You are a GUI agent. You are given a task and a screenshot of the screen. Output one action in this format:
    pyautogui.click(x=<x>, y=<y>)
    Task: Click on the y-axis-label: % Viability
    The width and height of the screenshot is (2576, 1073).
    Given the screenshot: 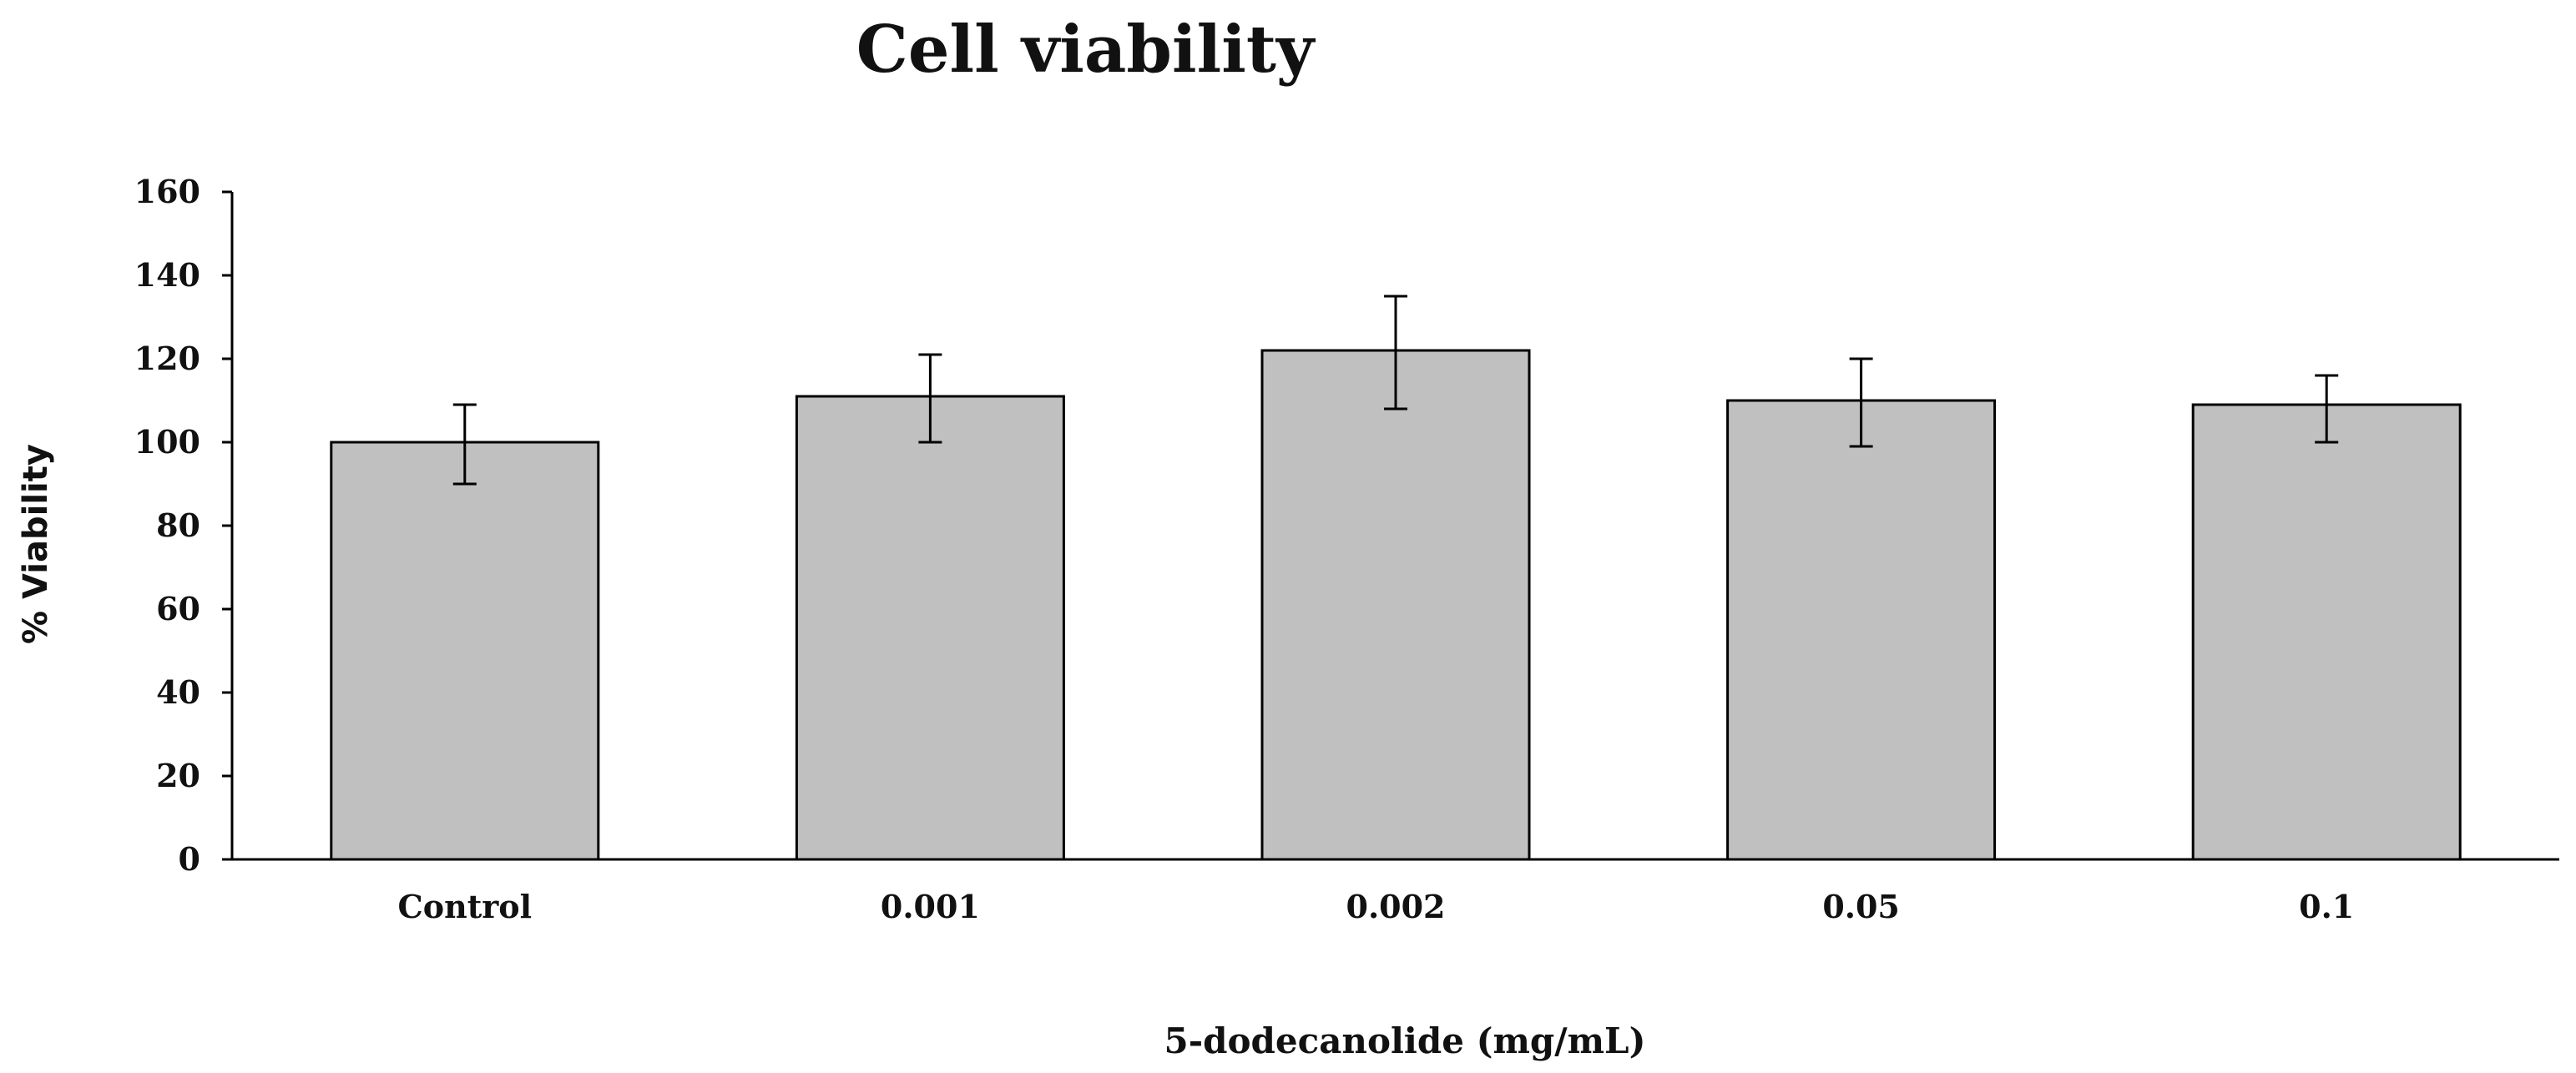 What is the action you would take?
    pyautogui.click(x=36, y=544)
    